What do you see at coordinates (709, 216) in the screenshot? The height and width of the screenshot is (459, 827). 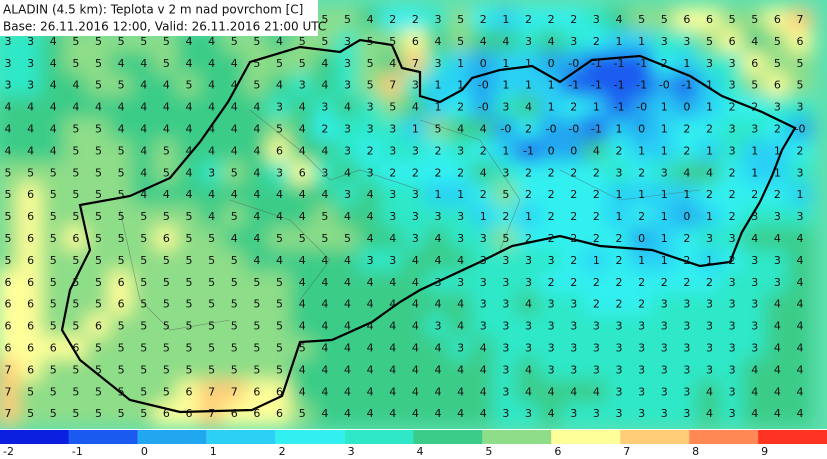 I see `value-label: 1` at bounding box center [709, 216].